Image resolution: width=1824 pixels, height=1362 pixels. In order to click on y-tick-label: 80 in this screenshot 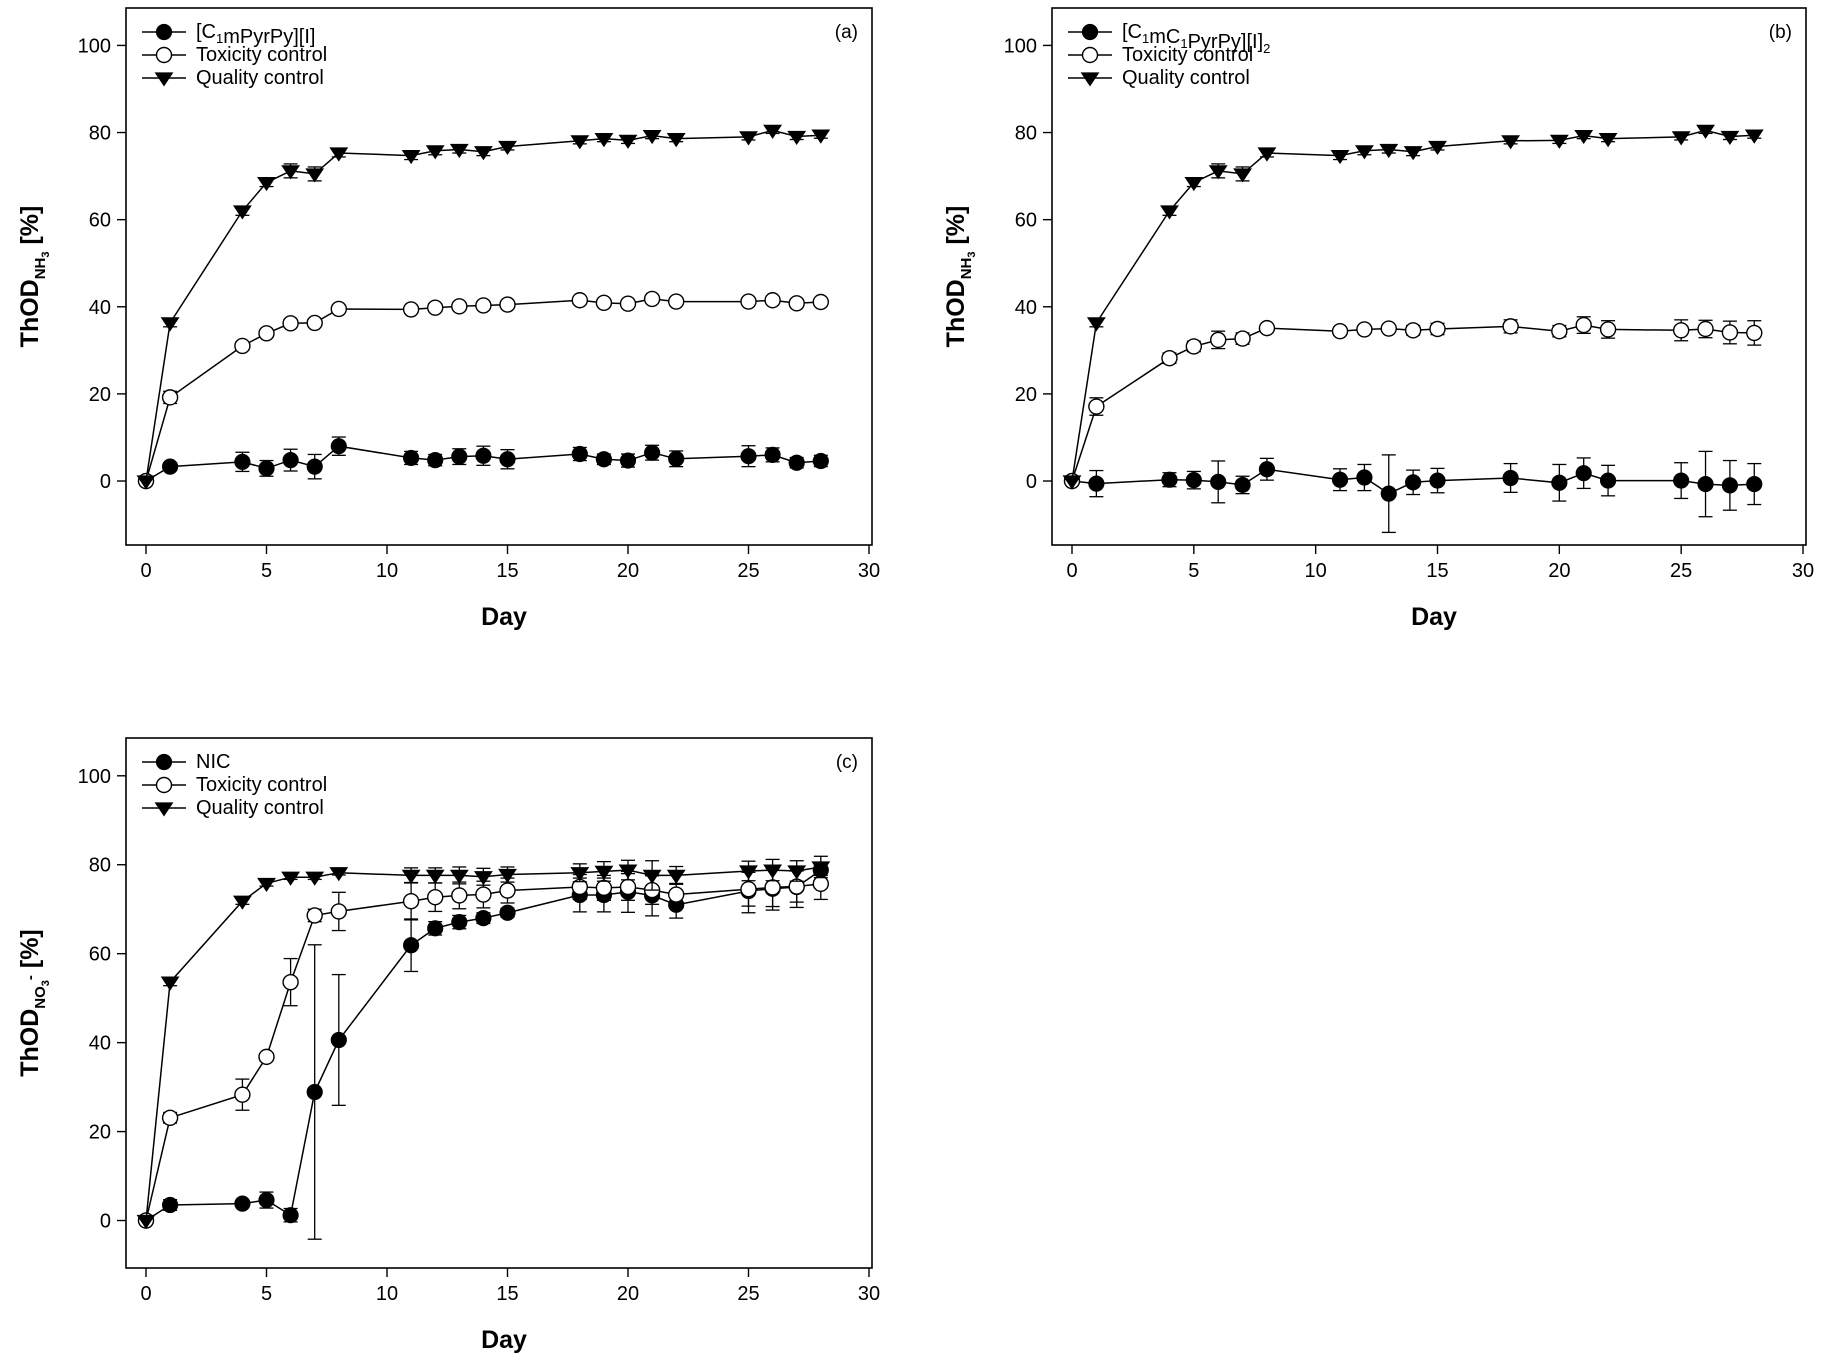, I will do `click(100, 866)`.